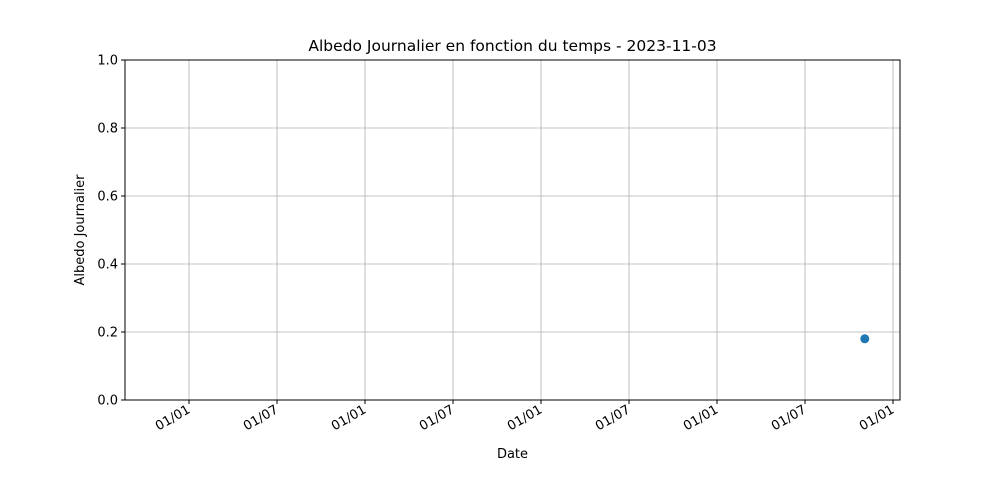 The height and width of the screenshot is (500, 1000). What do you see at coordinates (111, 231) in the screenshot?
I see `y-axis-ticks: 0.0 0.2 0.4 0.6 0.8 1.0` at bounding box center [111, 231].